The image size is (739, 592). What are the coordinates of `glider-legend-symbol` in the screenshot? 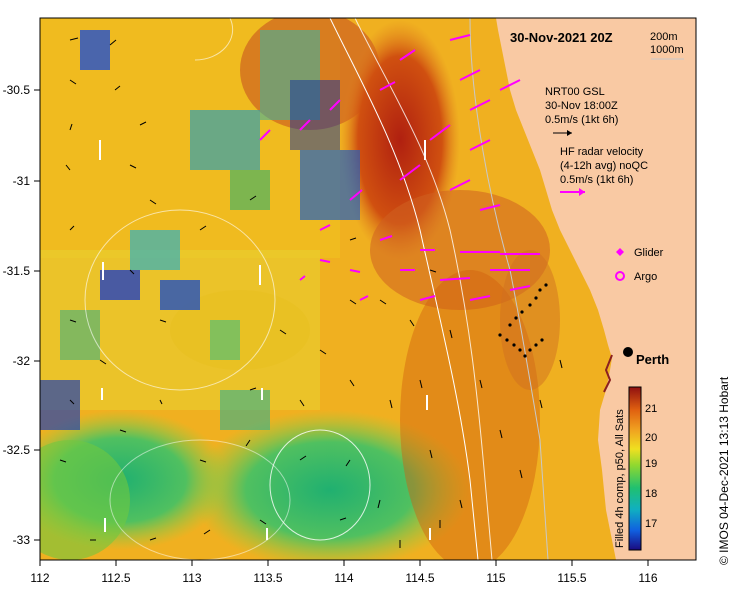 It's located at (620, 252).